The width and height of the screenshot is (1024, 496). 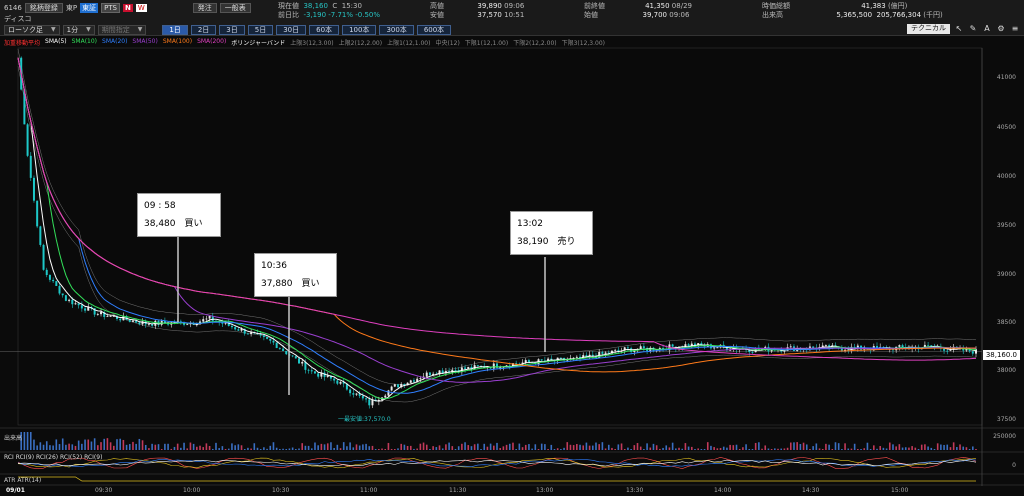 I want to click on pts-tag: PTS, so click(x=111, y=7).